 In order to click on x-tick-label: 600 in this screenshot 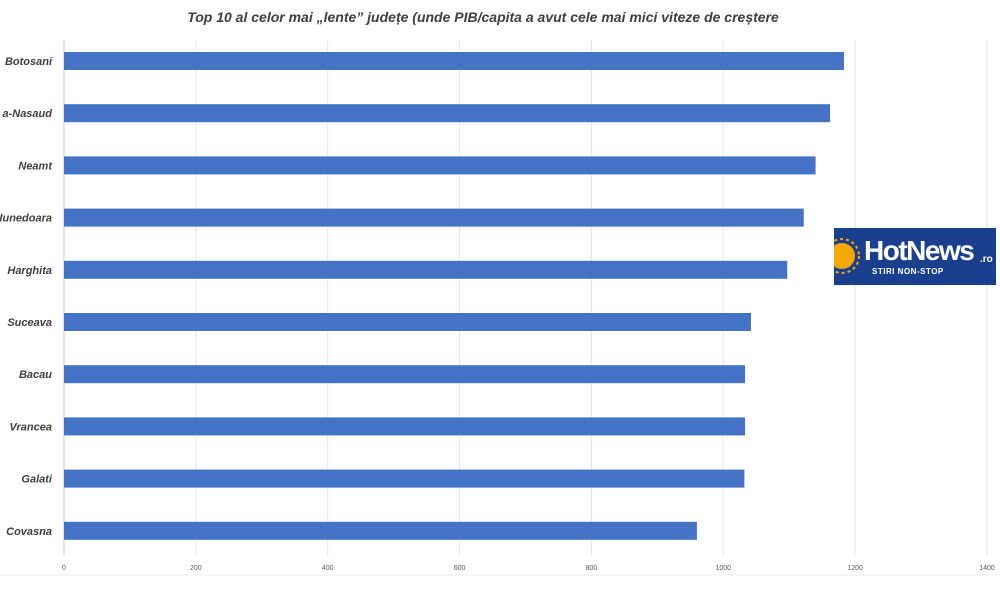, I will do `click(460, 568)`.